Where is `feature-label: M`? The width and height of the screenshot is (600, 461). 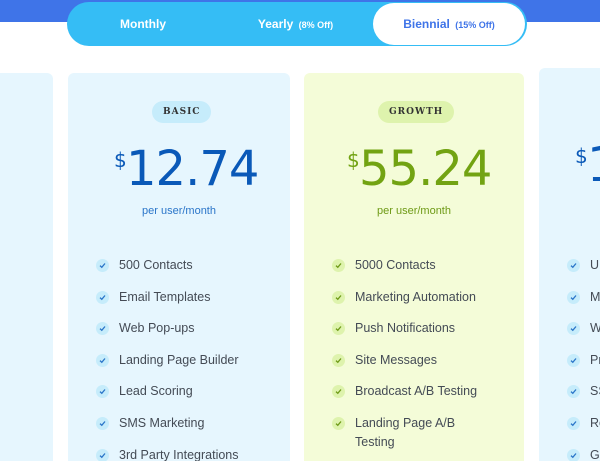 feature-label: M is located at coordinates (595, 296).